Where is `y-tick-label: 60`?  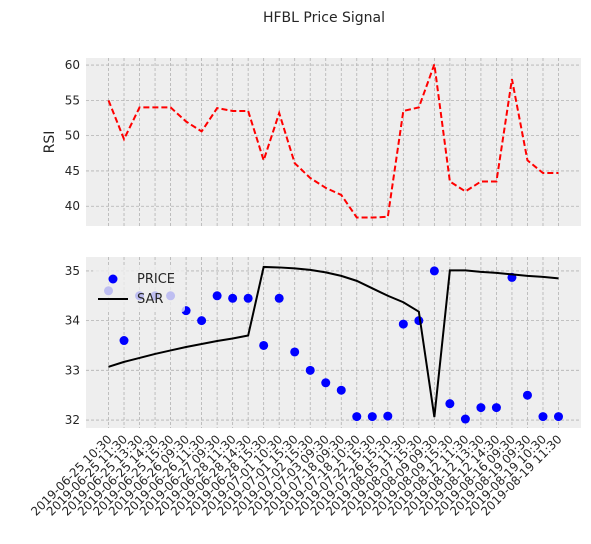 y-tick-label: 60 is located at coordinates (72, 65).